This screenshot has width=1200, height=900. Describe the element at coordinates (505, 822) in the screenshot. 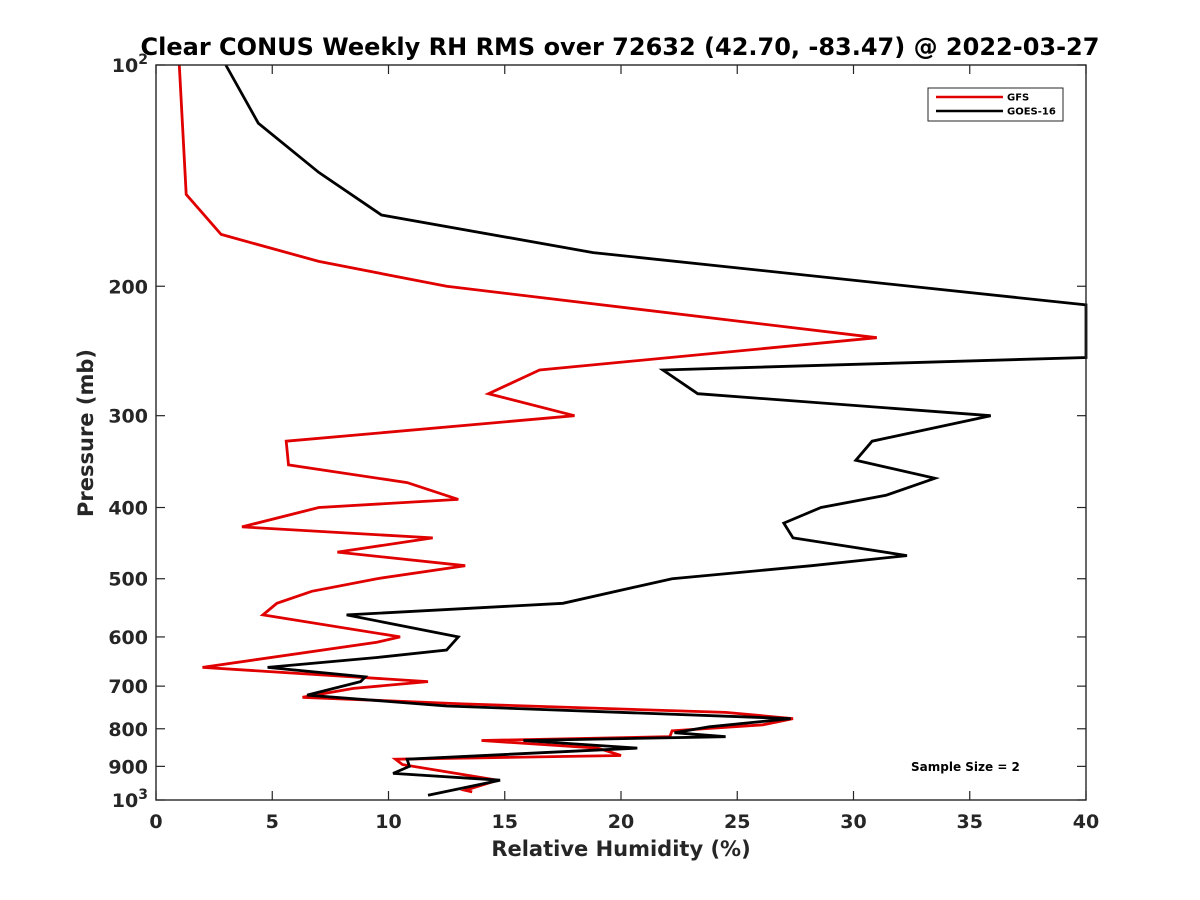

I see `x-tick-label: 15` at that location.